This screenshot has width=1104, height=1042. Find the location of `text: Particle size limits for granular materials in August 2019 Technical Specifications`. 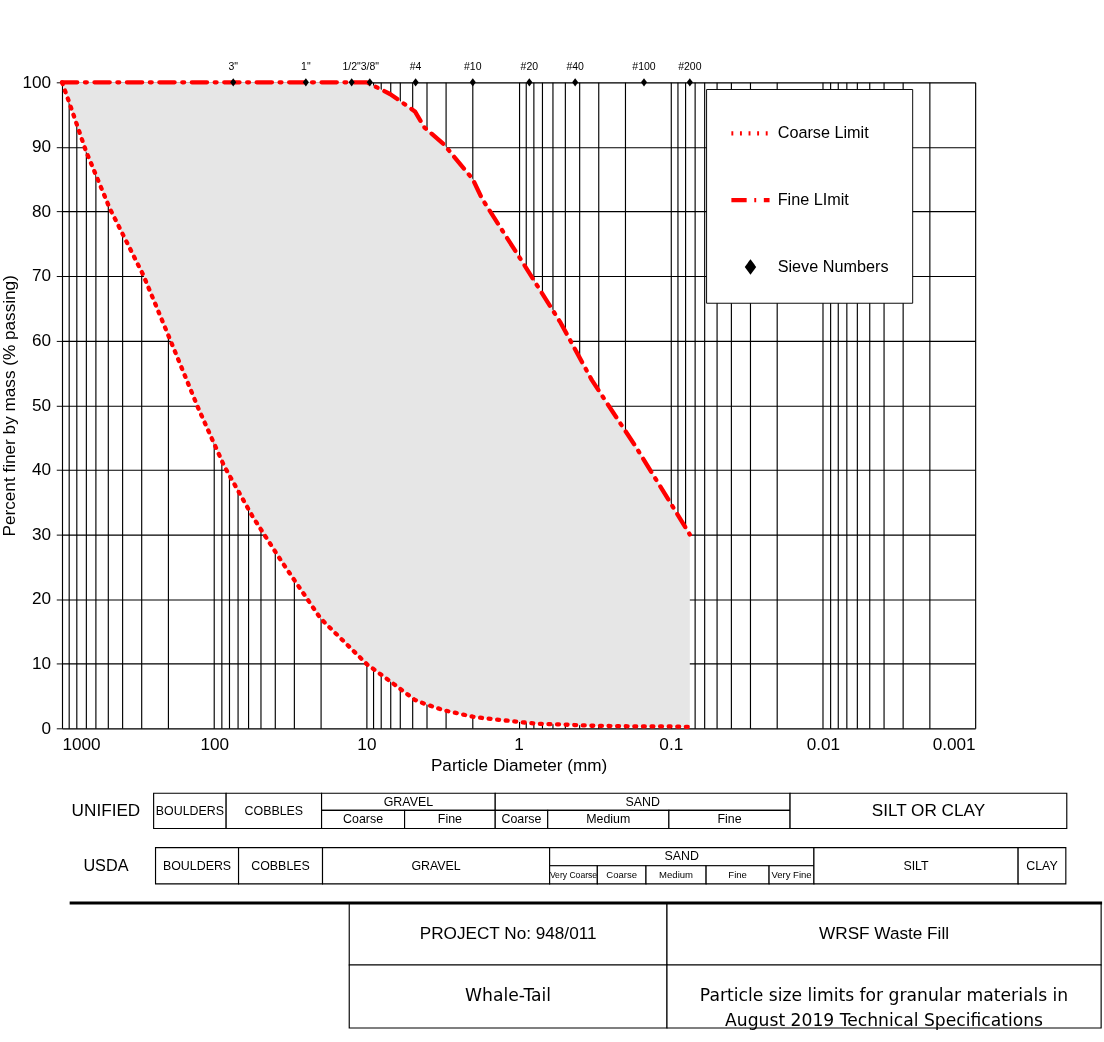

text: Particle size limits for granular materials in August 2019 Technical Specifications is located at coordinates (884, 1008).